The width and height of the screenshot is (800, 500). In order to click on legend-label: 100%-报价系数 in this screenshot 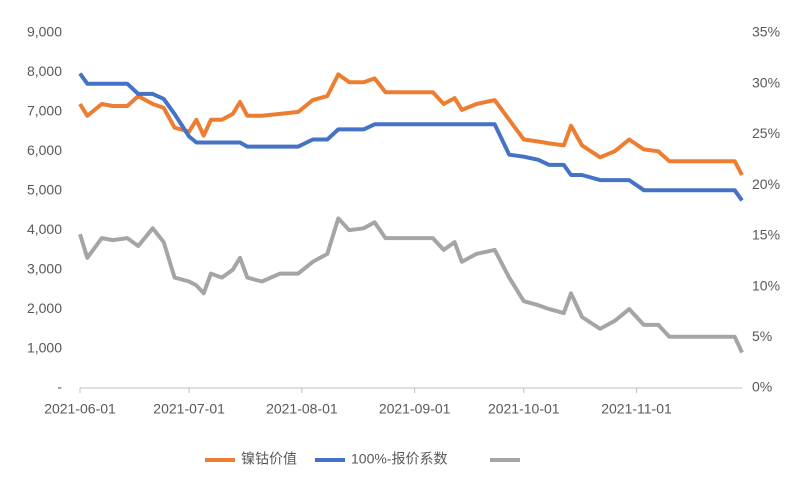, I will do `click(399, 459)`.